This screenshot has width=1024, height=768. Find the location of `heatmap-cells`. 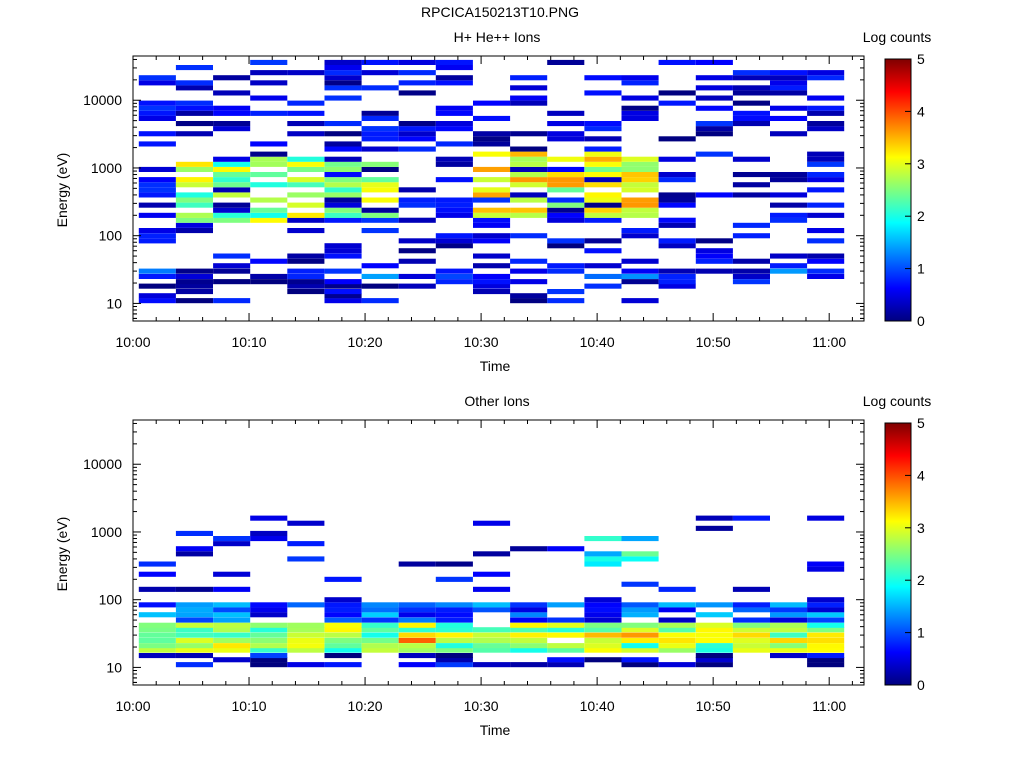

heatmap-cells is located at coordinates (491, 591).